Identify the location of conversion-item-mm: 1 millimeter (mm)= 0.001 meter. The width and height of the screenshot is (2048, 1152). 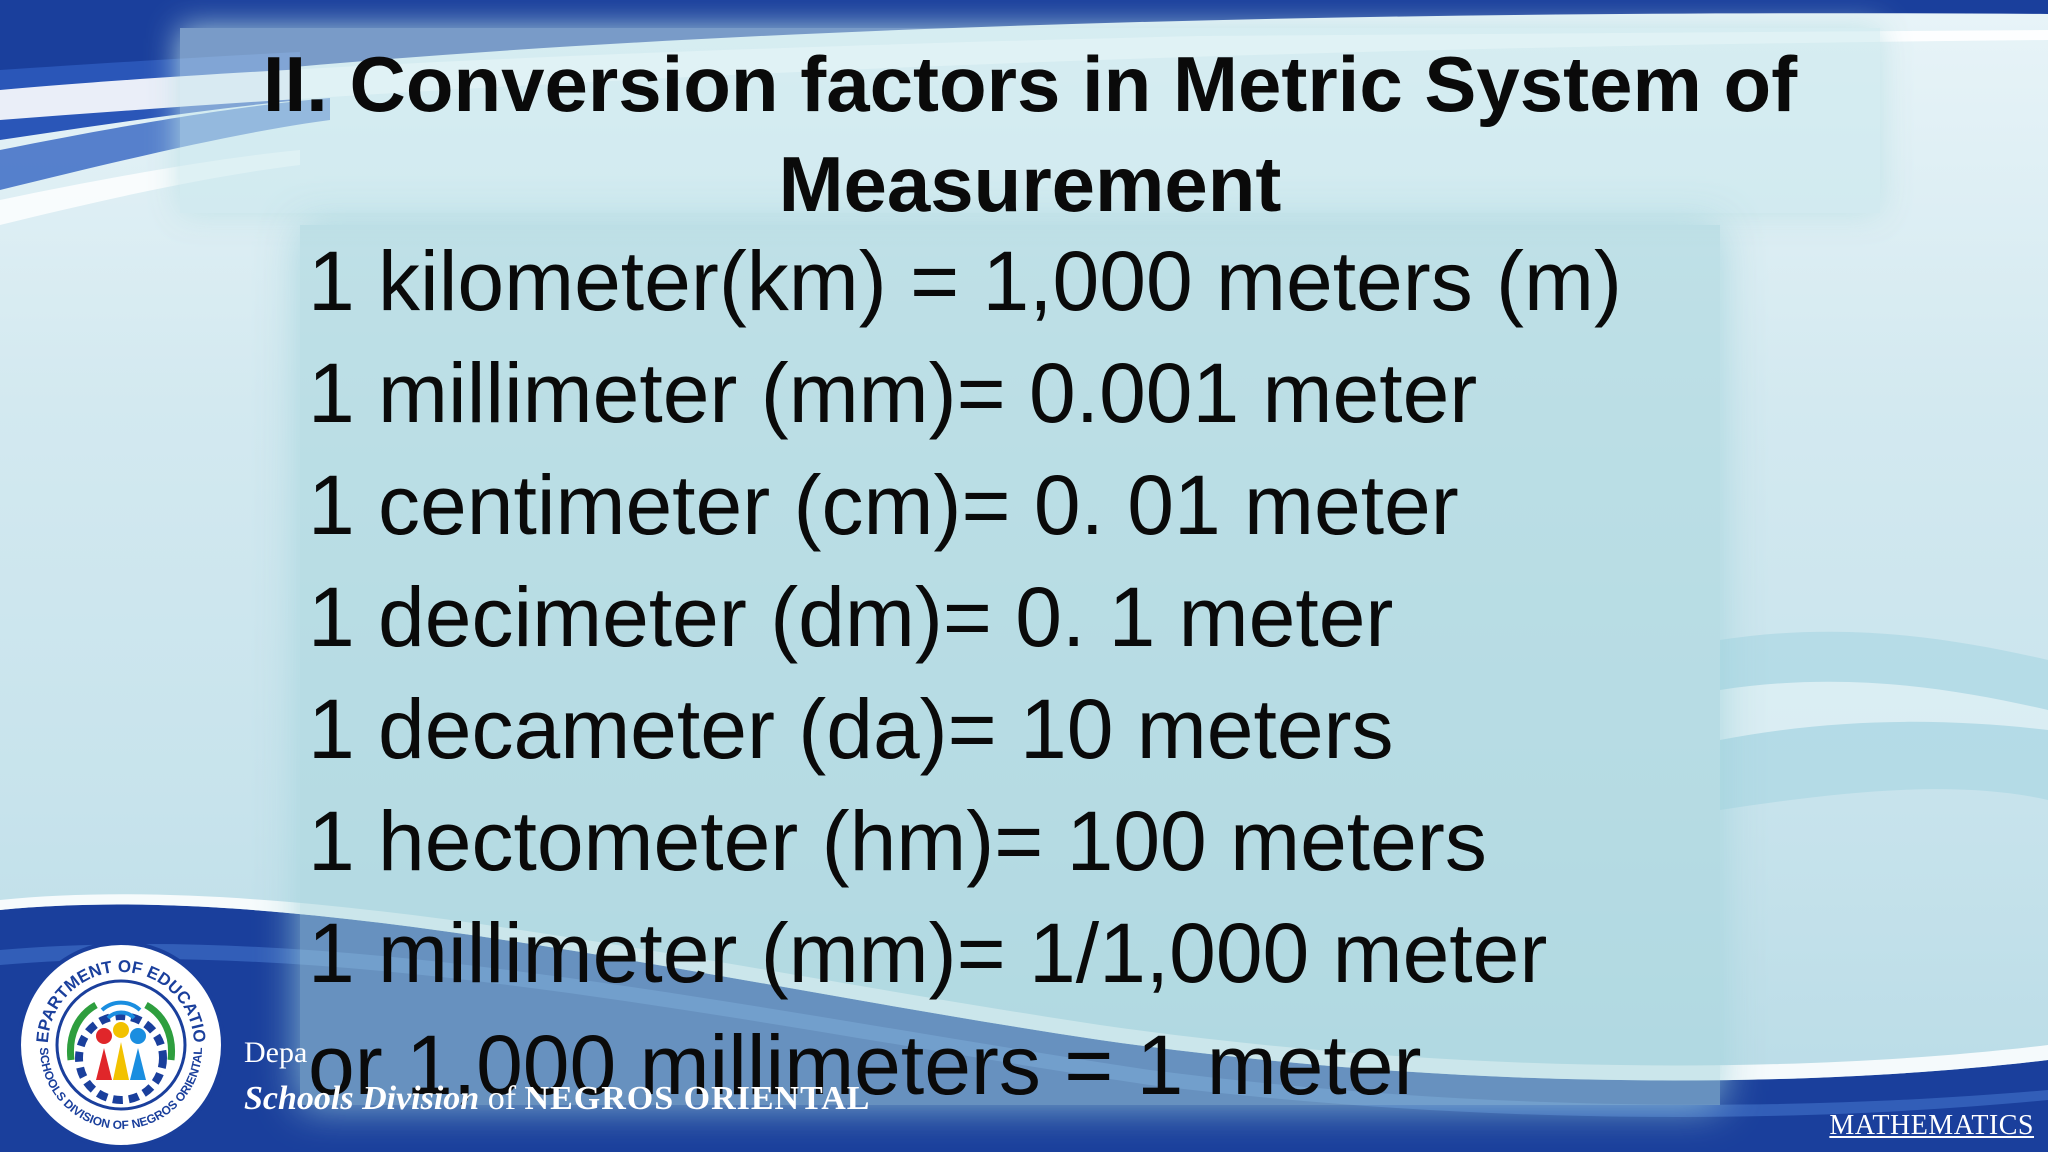
(893, 393).